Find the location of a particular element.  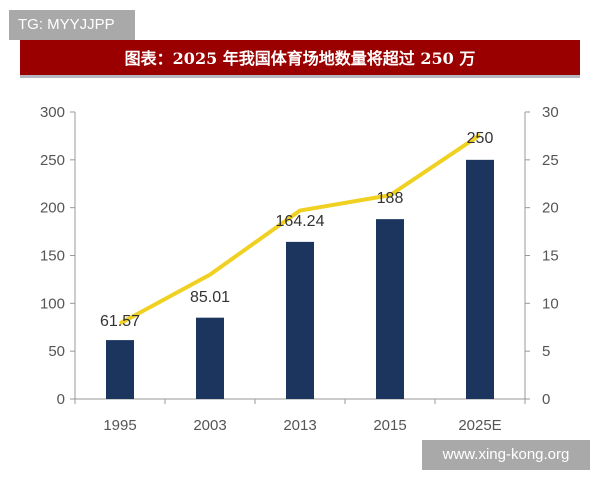

left-tick-label: 150 is located at coordinates (52, 256).